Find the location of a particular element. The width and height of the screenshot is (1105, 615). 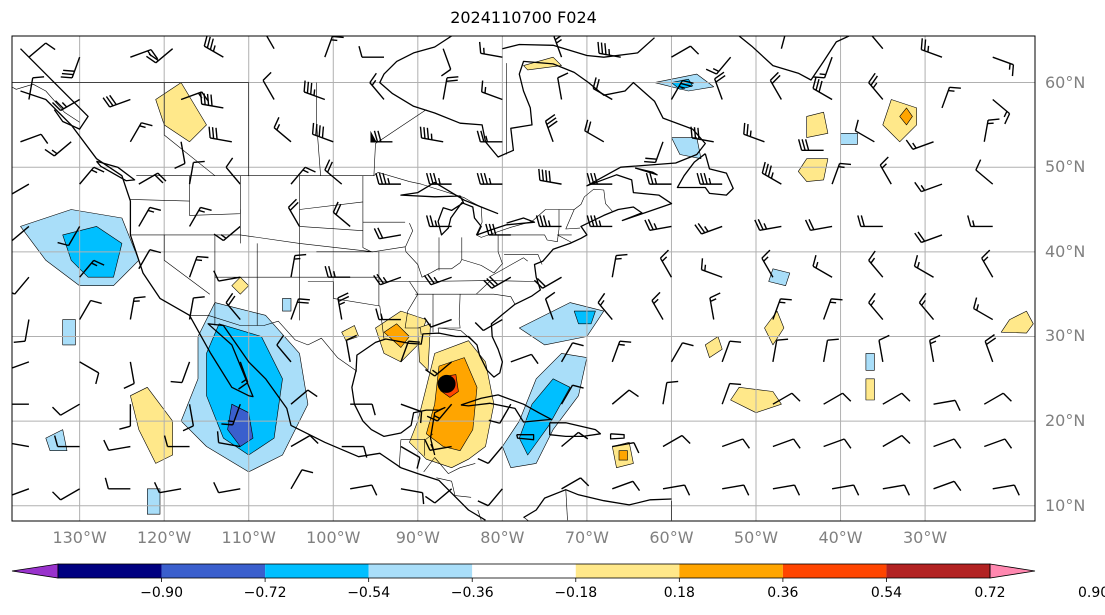

lon-label: 130°W is located at coordinates (79, 537).